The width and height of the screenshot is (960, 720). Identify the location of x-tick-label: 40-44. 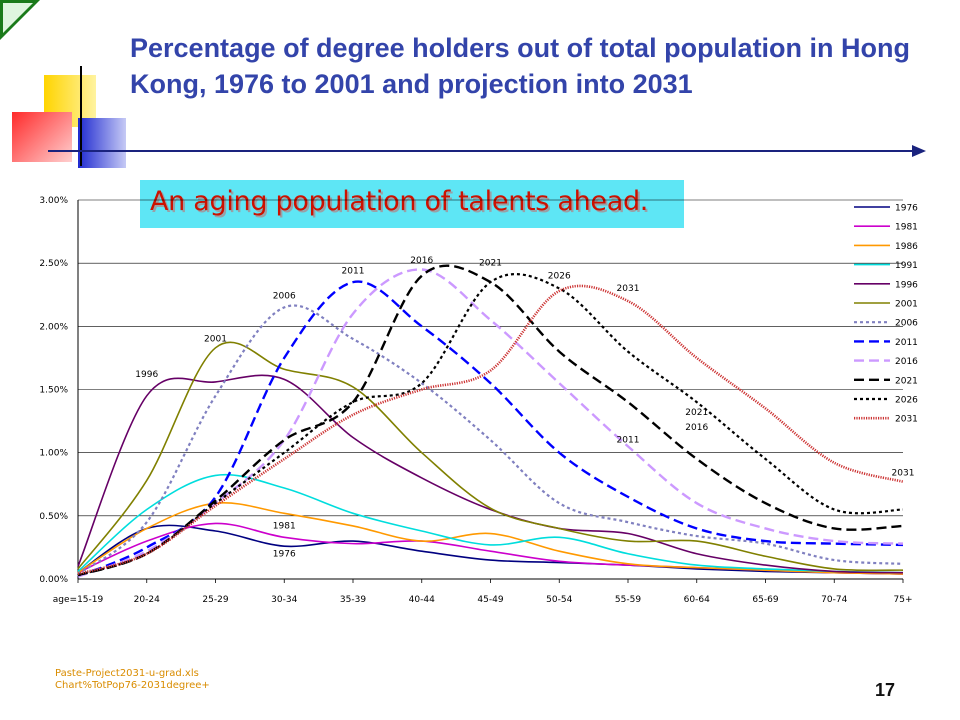
(422, 600).